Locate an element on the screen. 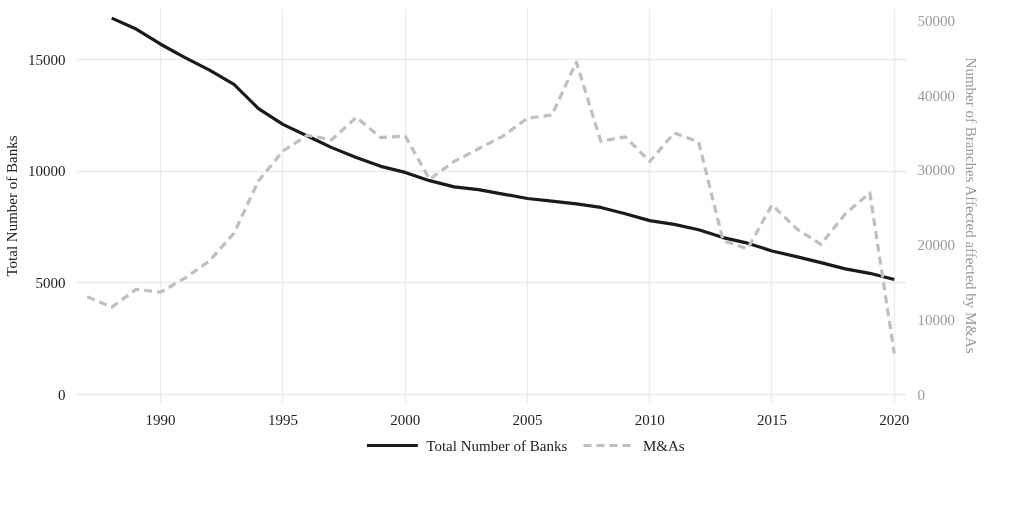 The image size is (1015, 517). y-tick-label: 0 is located at coordinates (62, 394).